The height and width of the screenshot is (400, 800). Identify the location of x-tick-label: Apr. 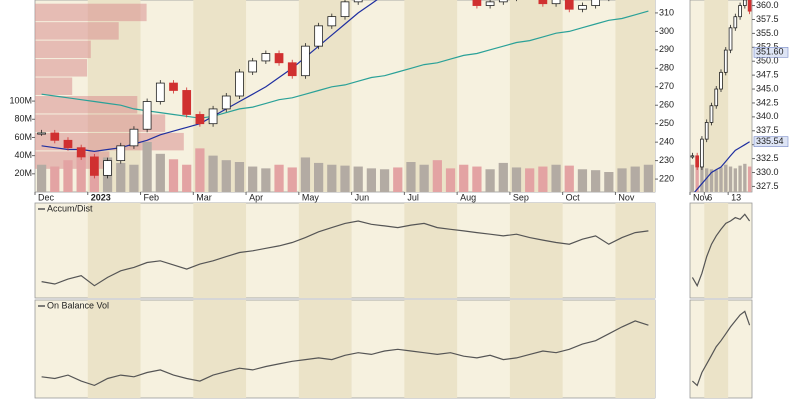
(256, 197).